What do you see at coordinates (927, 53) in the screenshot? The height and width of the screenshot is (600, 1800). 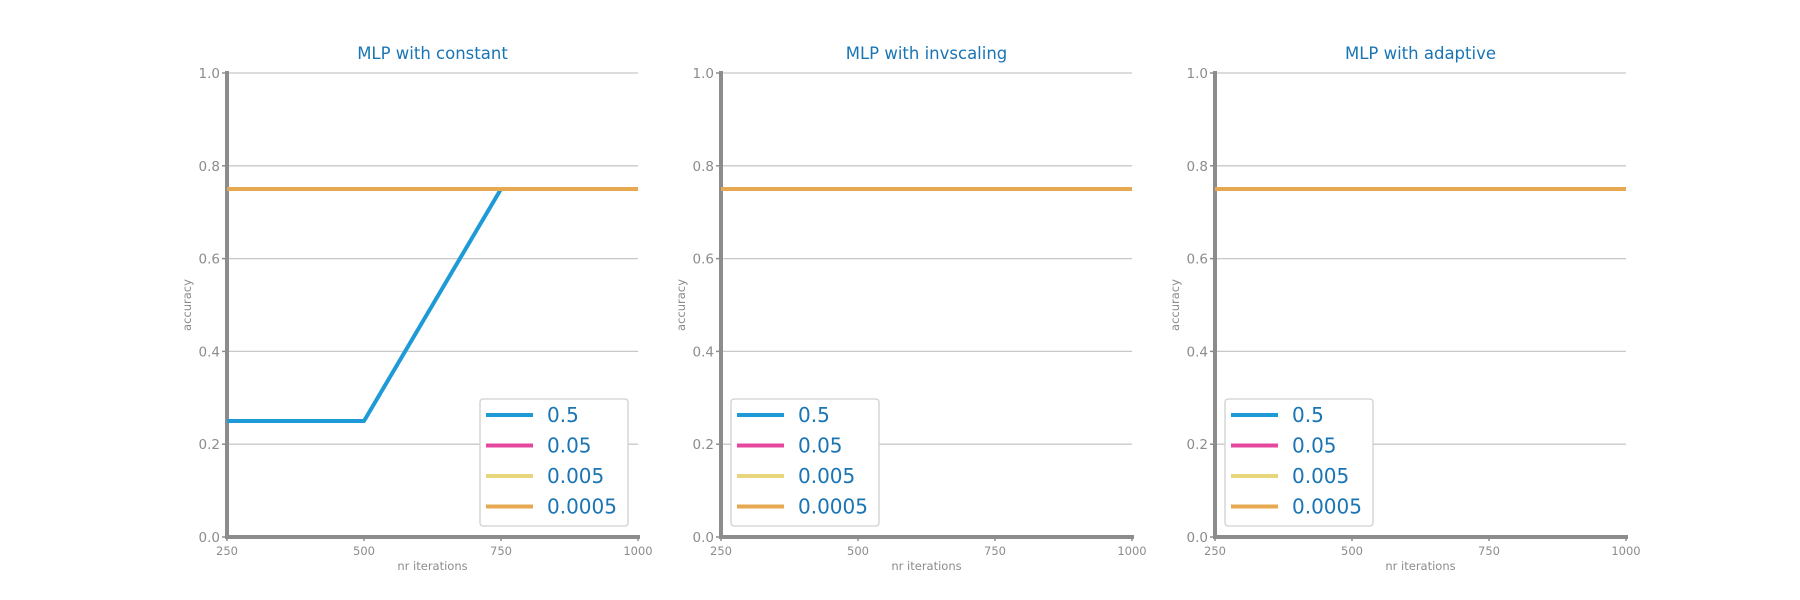 I see `chart-title: MLP with invscaling` at bounding box center [927, 53].